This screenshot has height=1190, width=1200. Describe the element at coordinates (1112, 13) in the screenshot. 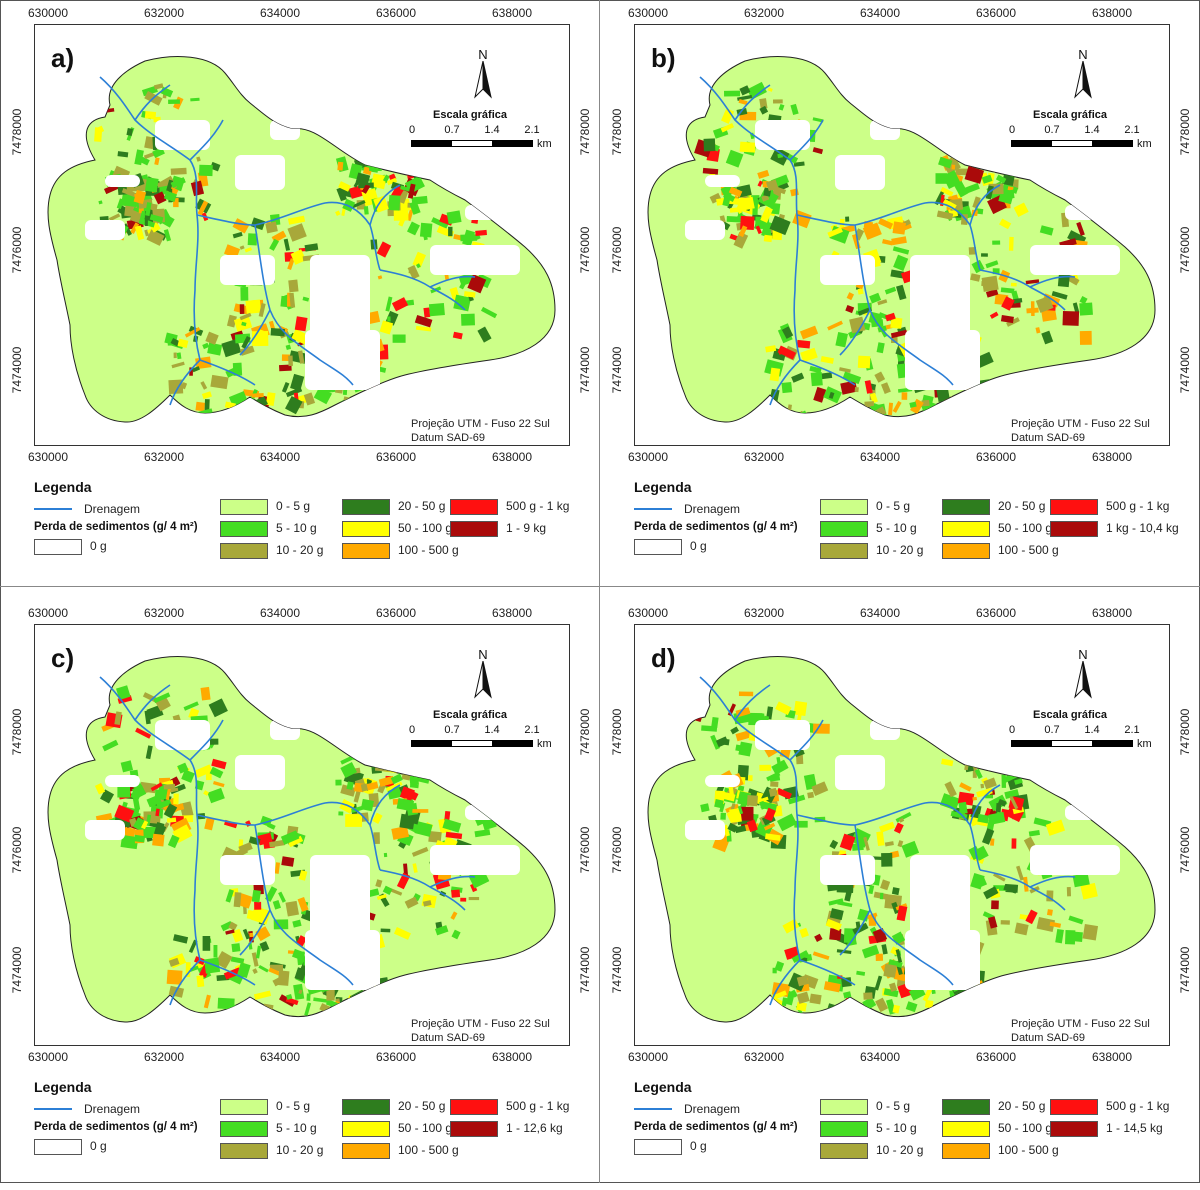

I see `x-tick-label: 638000` at that location.